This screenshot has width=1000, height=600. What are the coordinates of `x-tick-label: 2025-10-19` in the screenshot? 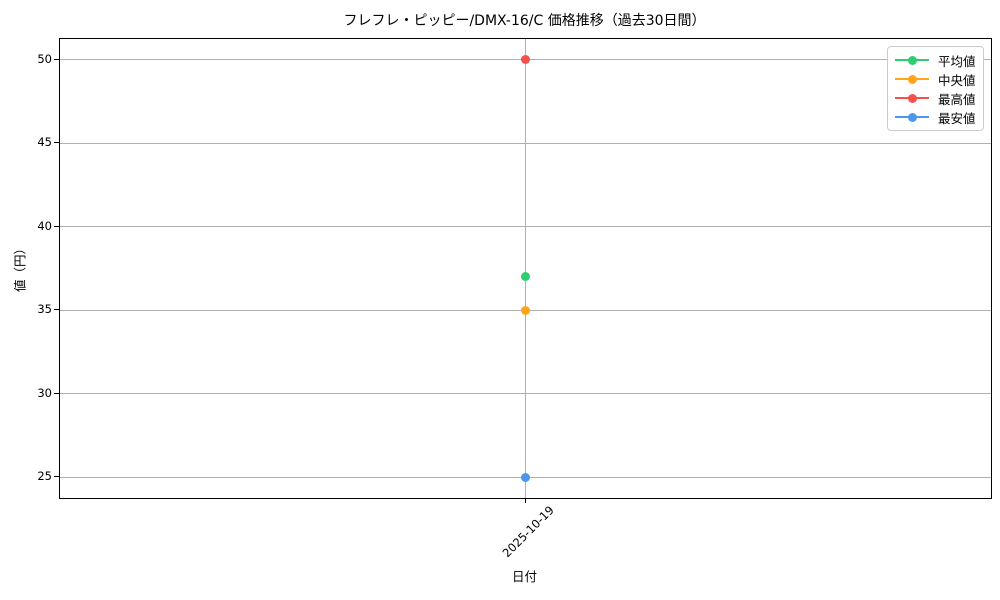 It's located at (528, 532).